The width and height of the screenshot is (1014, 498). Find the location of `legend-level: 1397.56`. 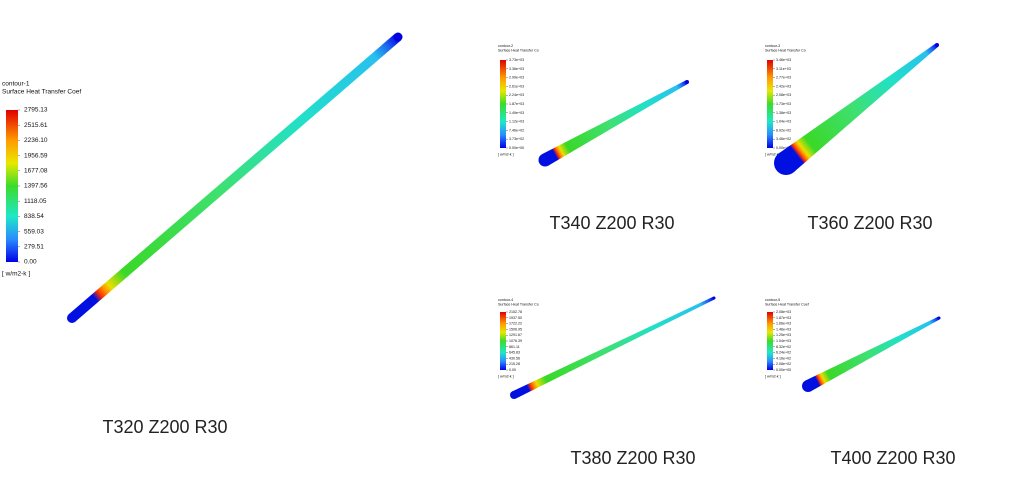

legend-level: 1397.56 is located at coordinates (36, 186).